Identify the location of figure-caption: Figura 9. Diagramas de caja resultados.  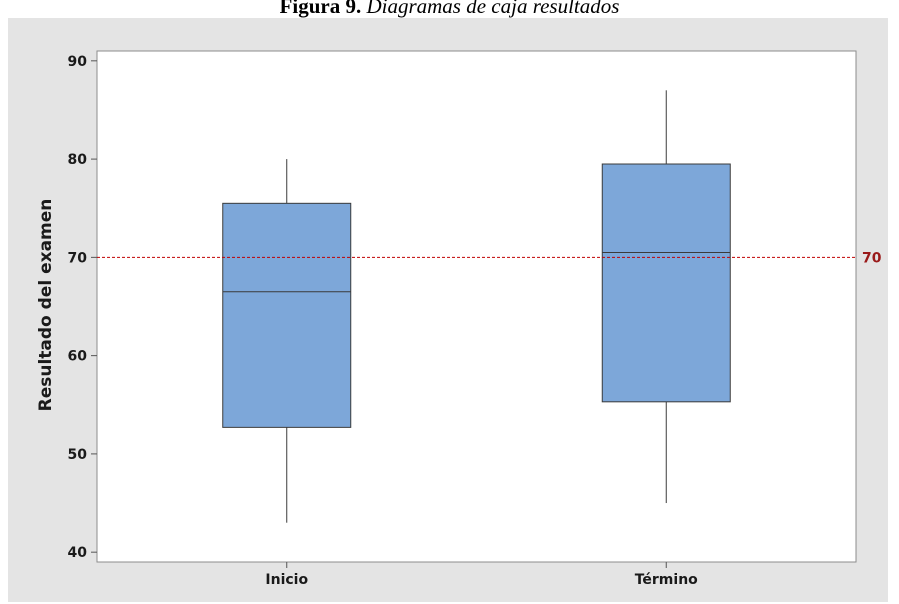
(449, 9).